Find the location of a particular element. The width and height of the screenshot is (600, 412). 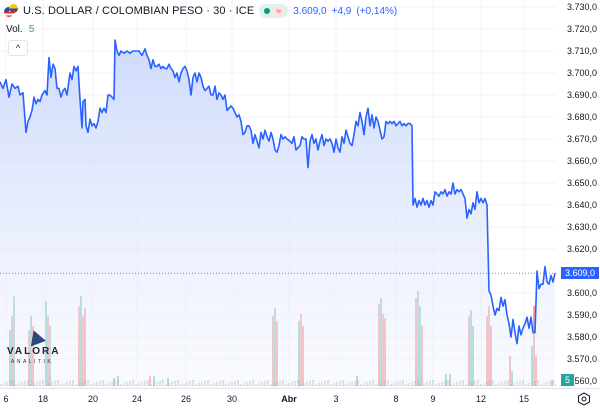

price-axis-tick: 3.630,0 is located at coordinates (581, 227).